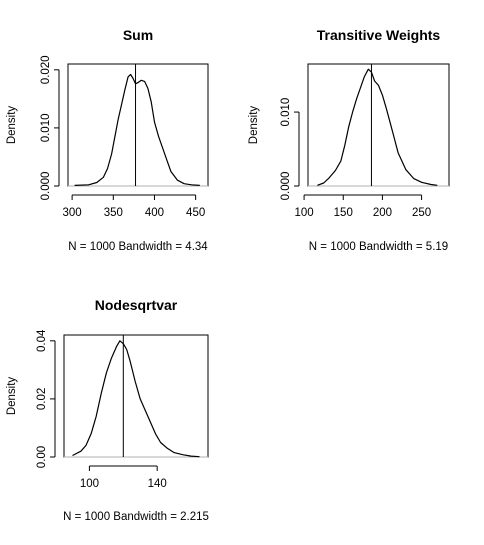  I want to click on x-tick-label: 250, so click(421, 213).